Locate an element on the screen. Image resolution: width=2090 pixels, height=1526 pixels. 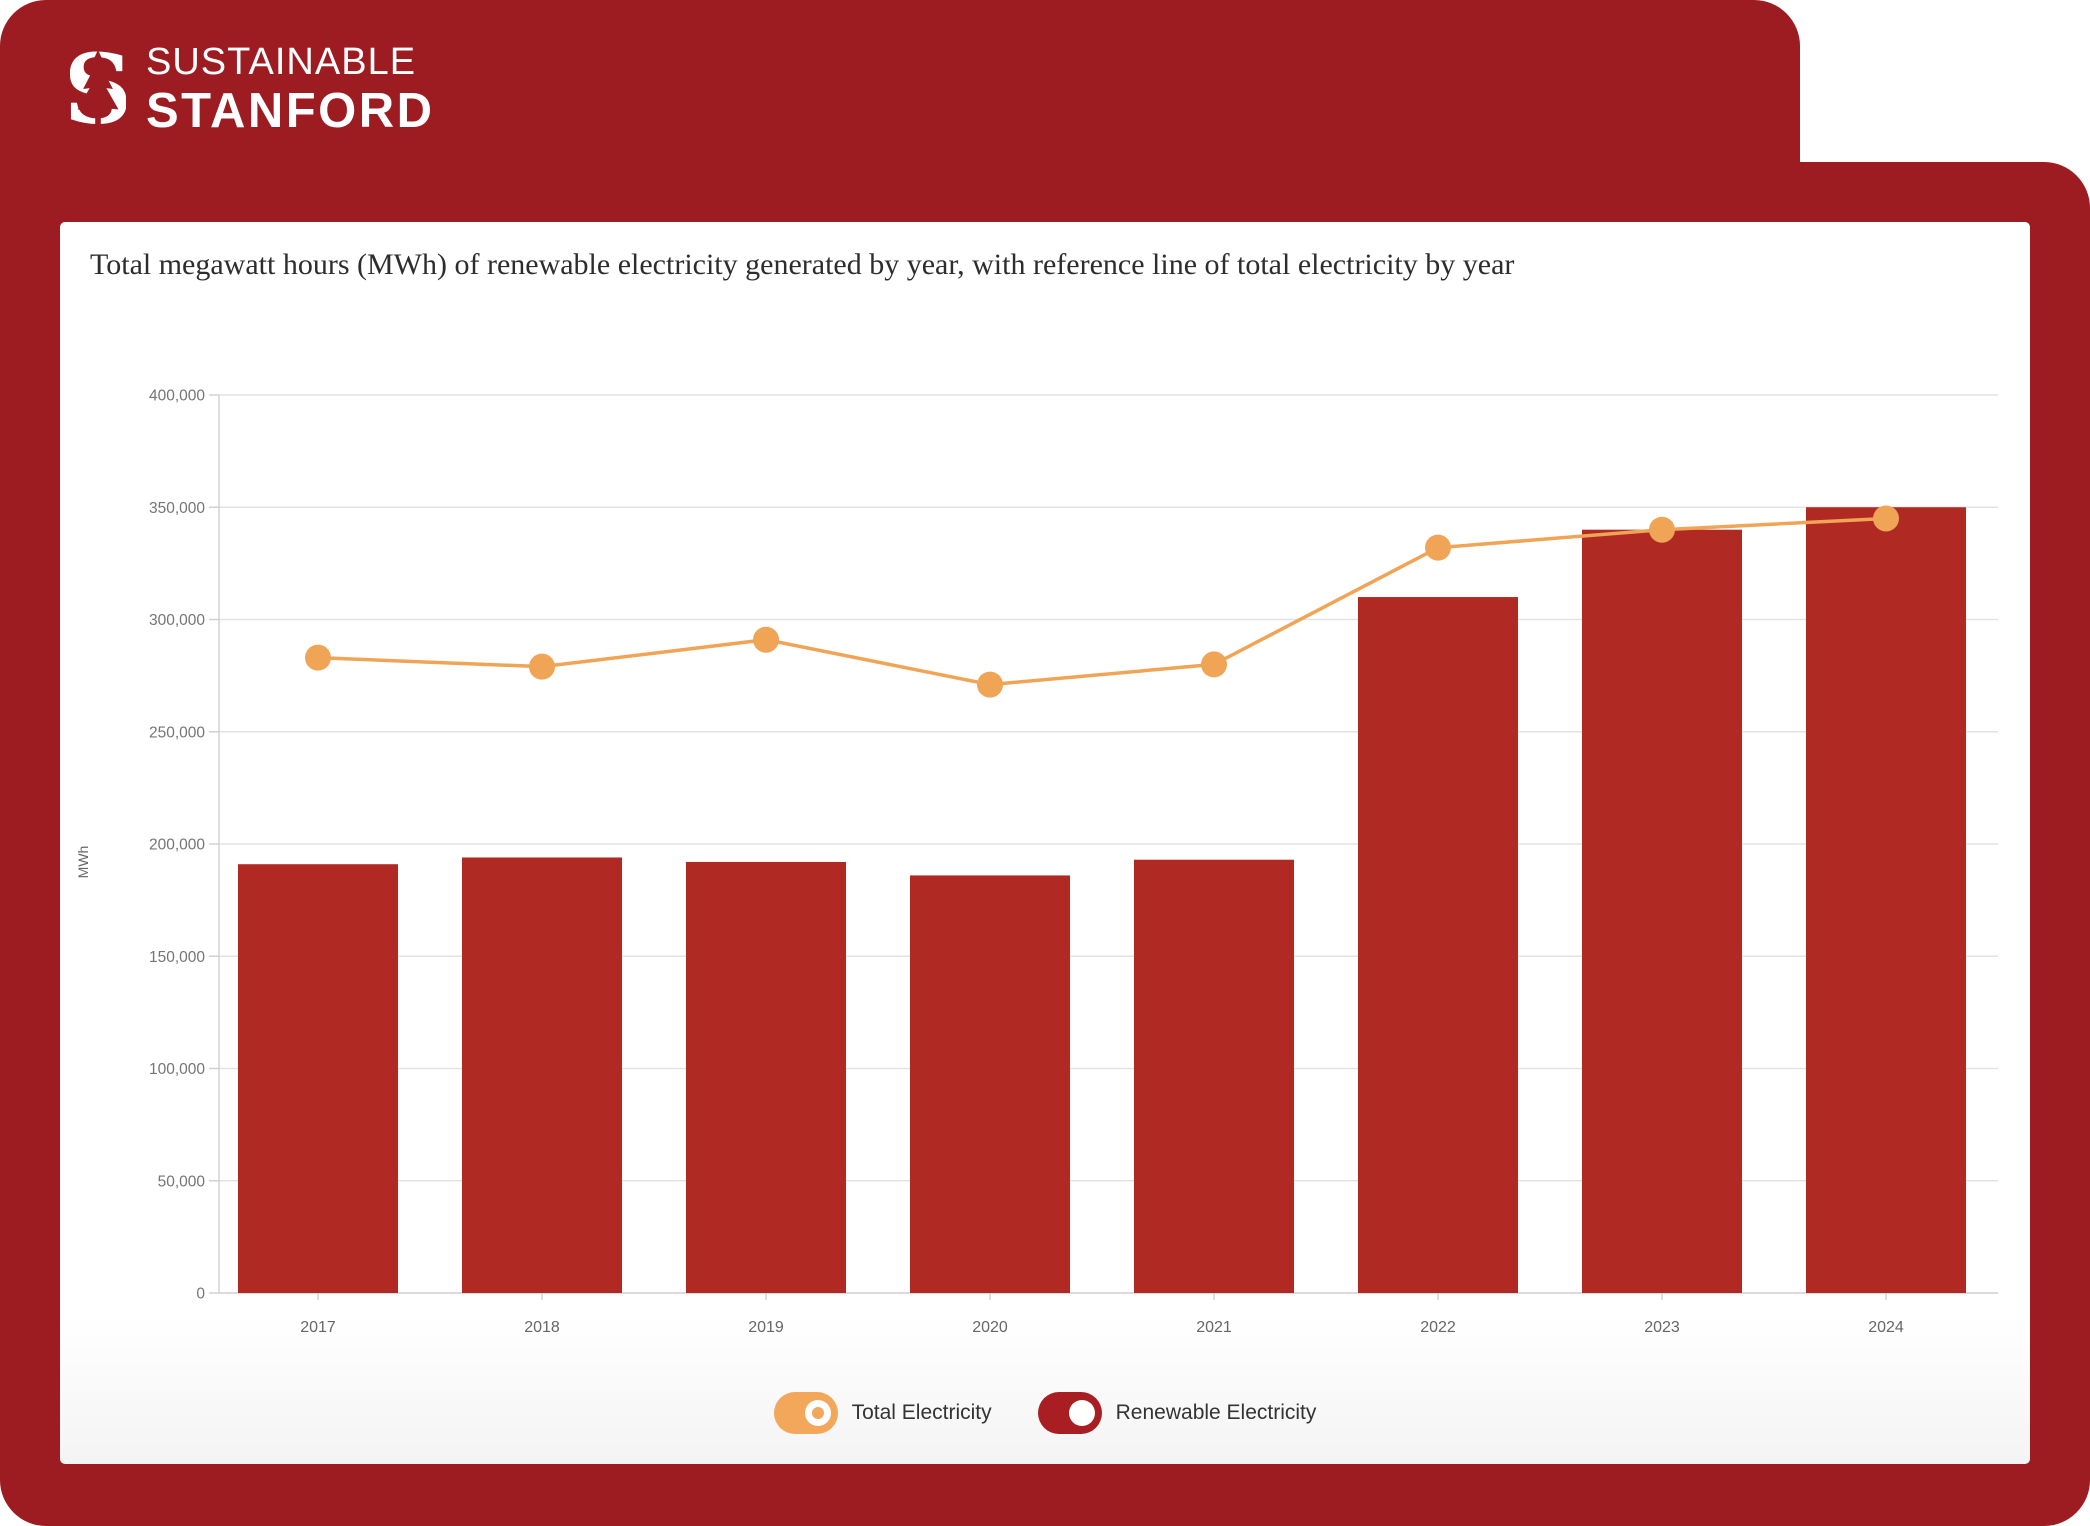
y-axis-title: MWh is located at coordinates (83, 862).